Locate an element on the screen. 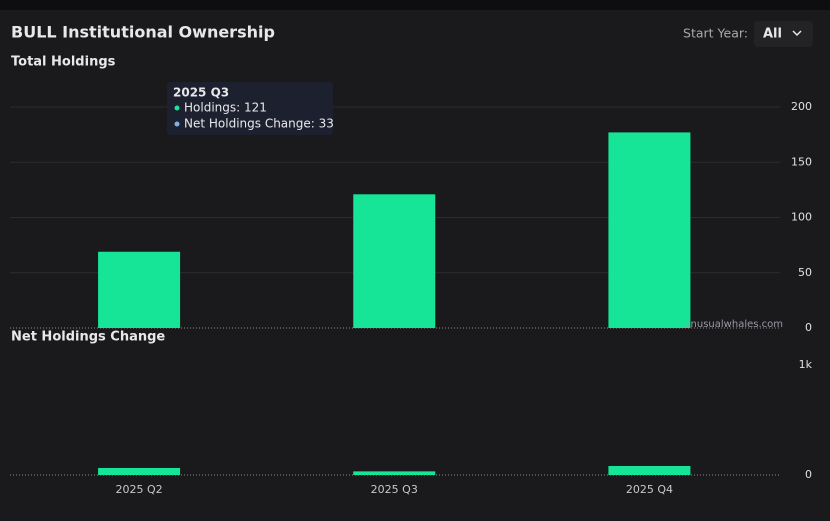 This screenshot has width=830, height=521. y-tick-label: 50 is located at coordinates (805, 272).